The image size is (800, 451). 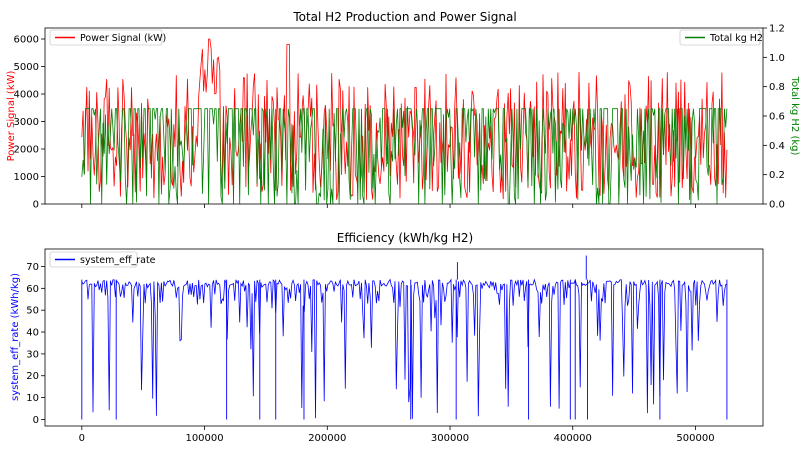 I want to click on top-x-axis, so click(x=388, y=206).